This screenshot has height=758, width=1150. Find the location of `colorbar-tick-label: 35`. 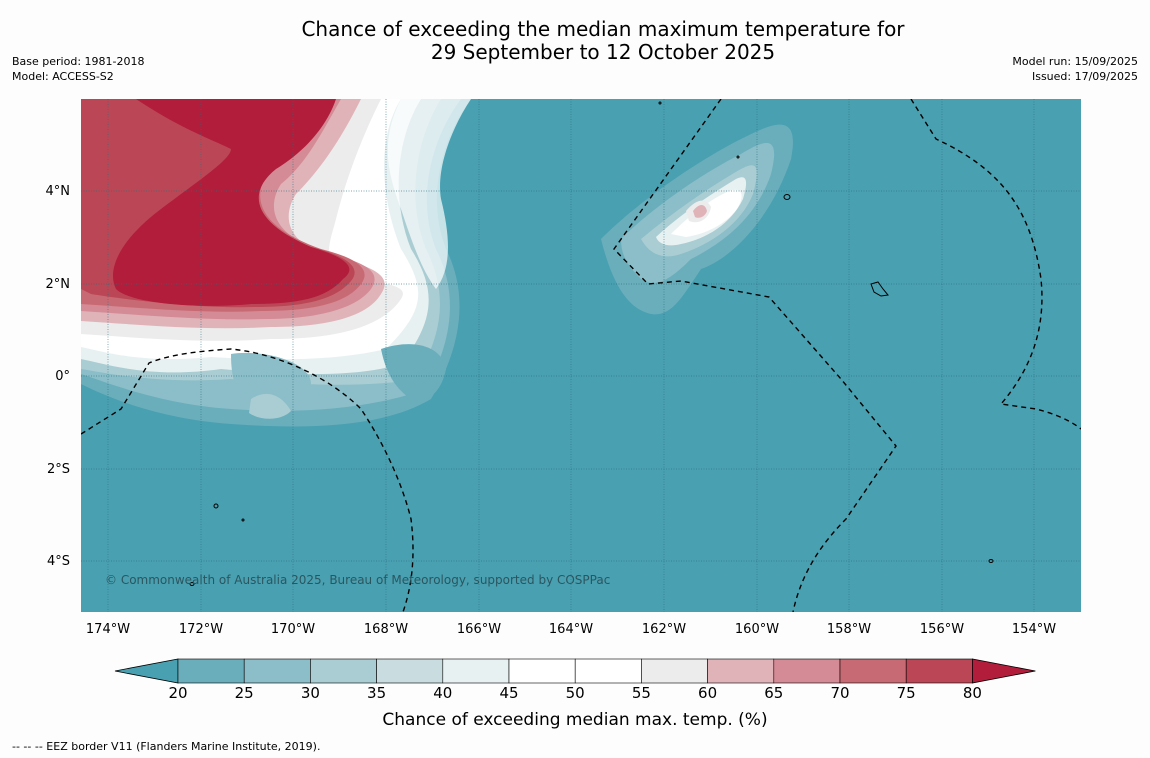

colorbar-tick-label: 35 is located at coordinates (377, 693).